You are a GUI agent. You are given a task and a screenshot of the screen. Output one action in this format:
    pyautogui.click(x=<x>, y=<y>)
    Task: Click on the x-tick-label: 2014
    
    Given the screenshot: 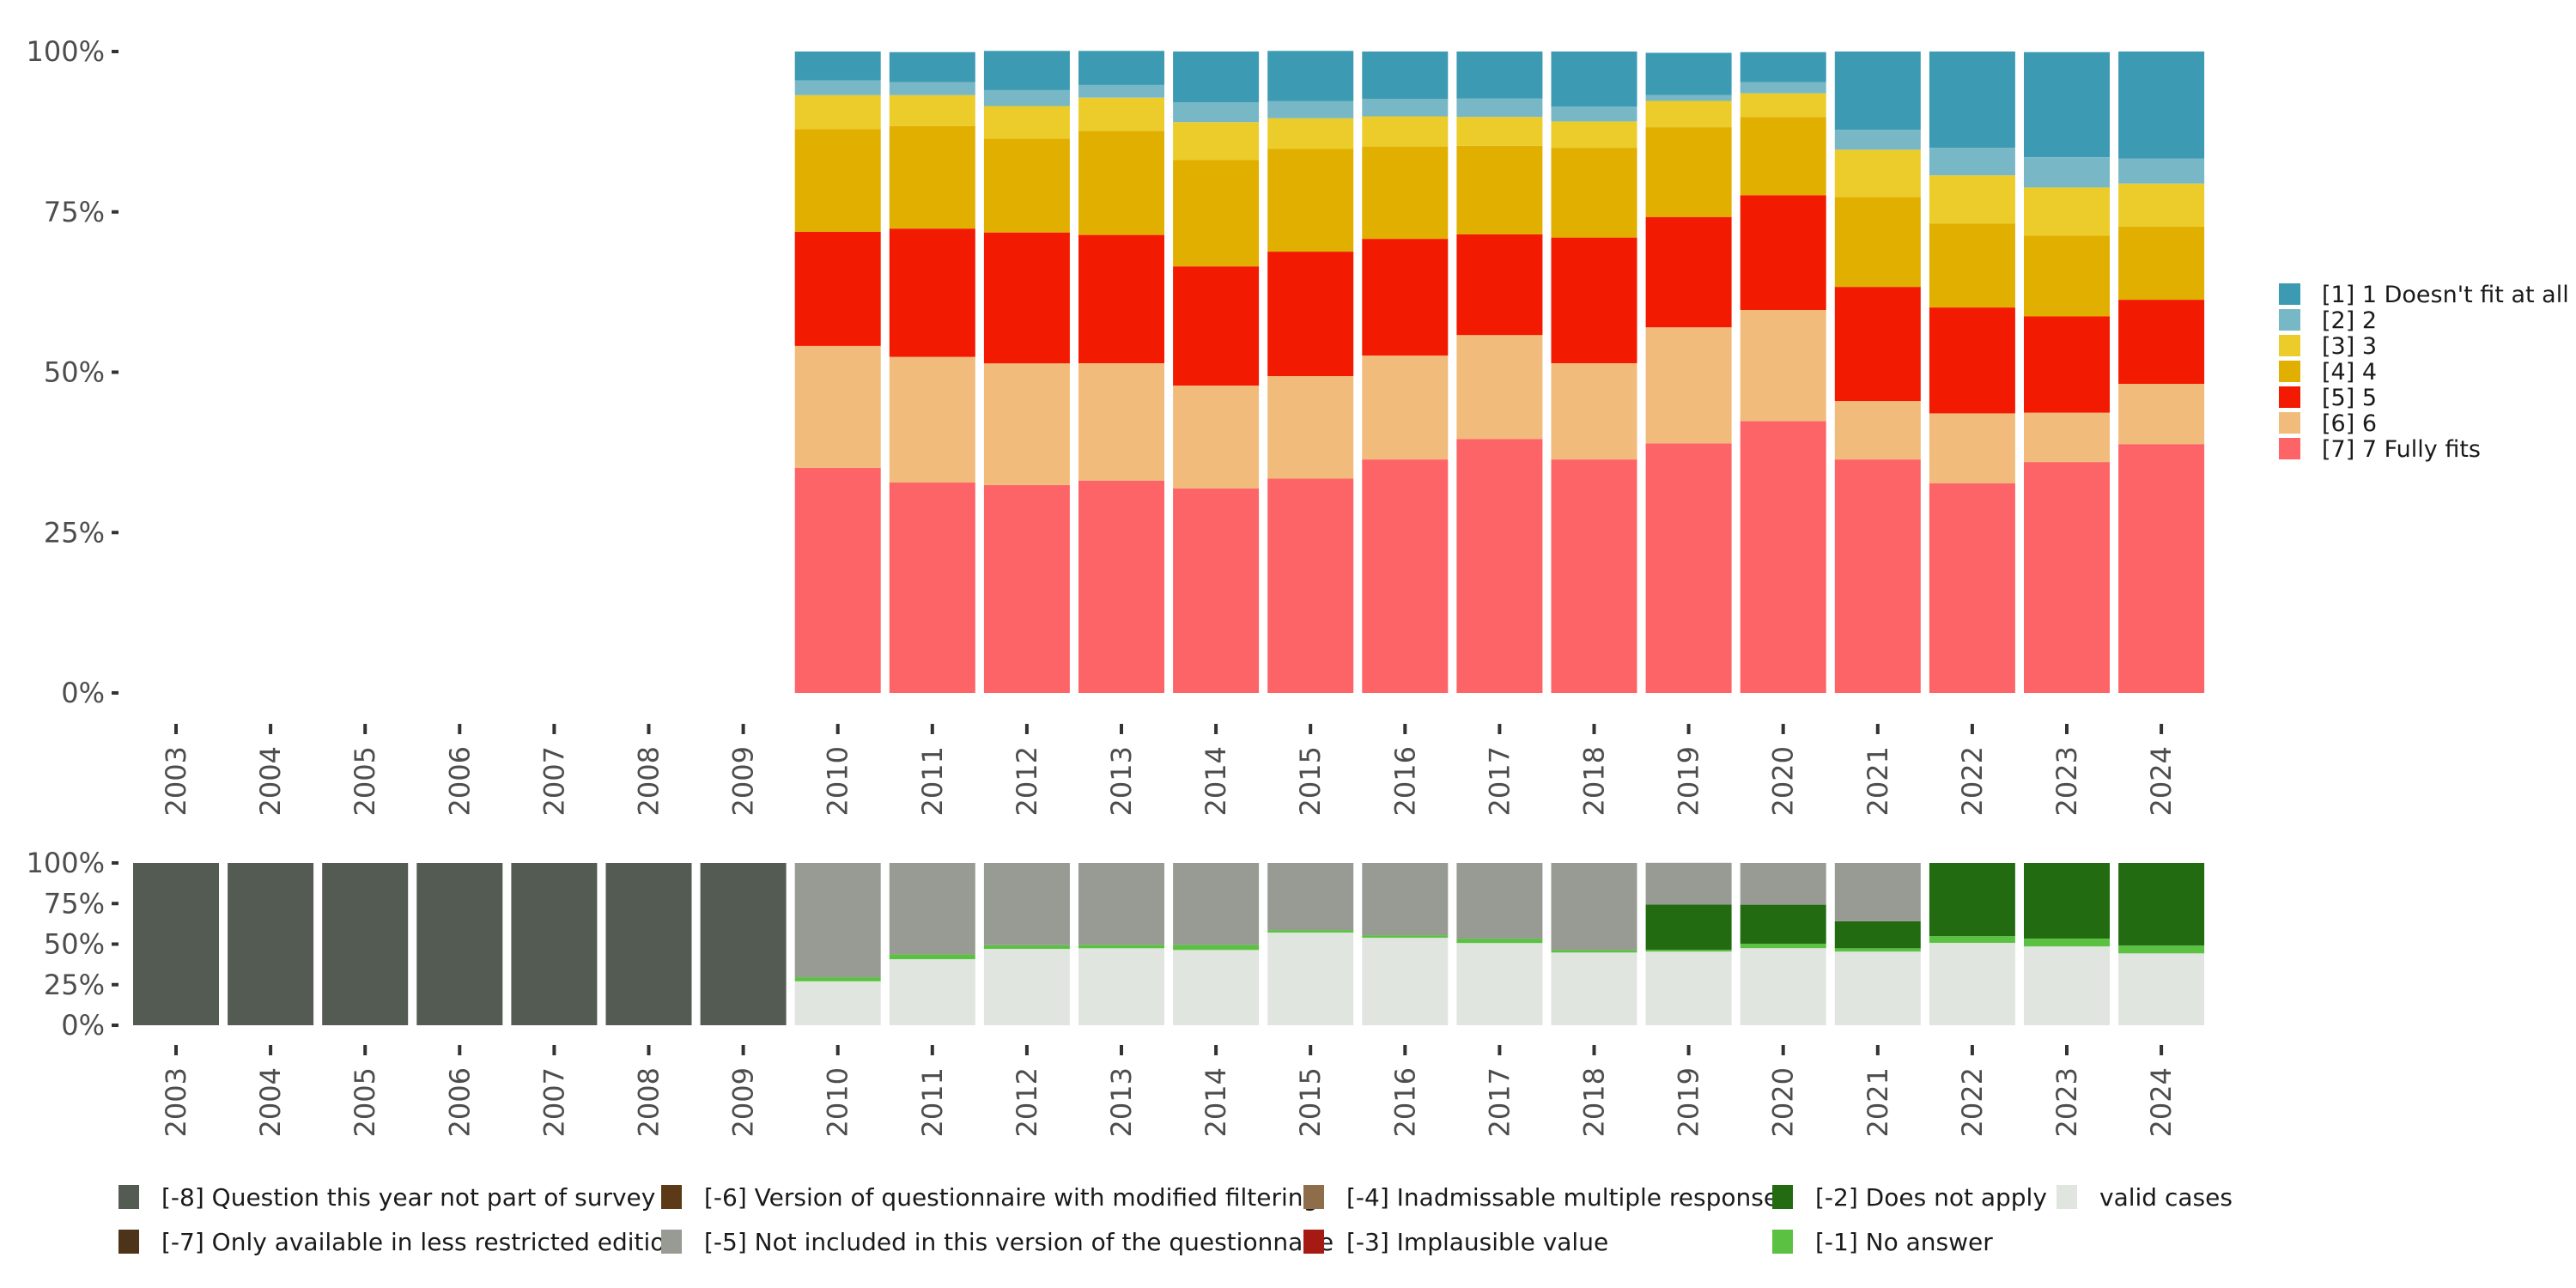 What is the action you would take?
    pyautogui.click(x=1216, y=781)
    